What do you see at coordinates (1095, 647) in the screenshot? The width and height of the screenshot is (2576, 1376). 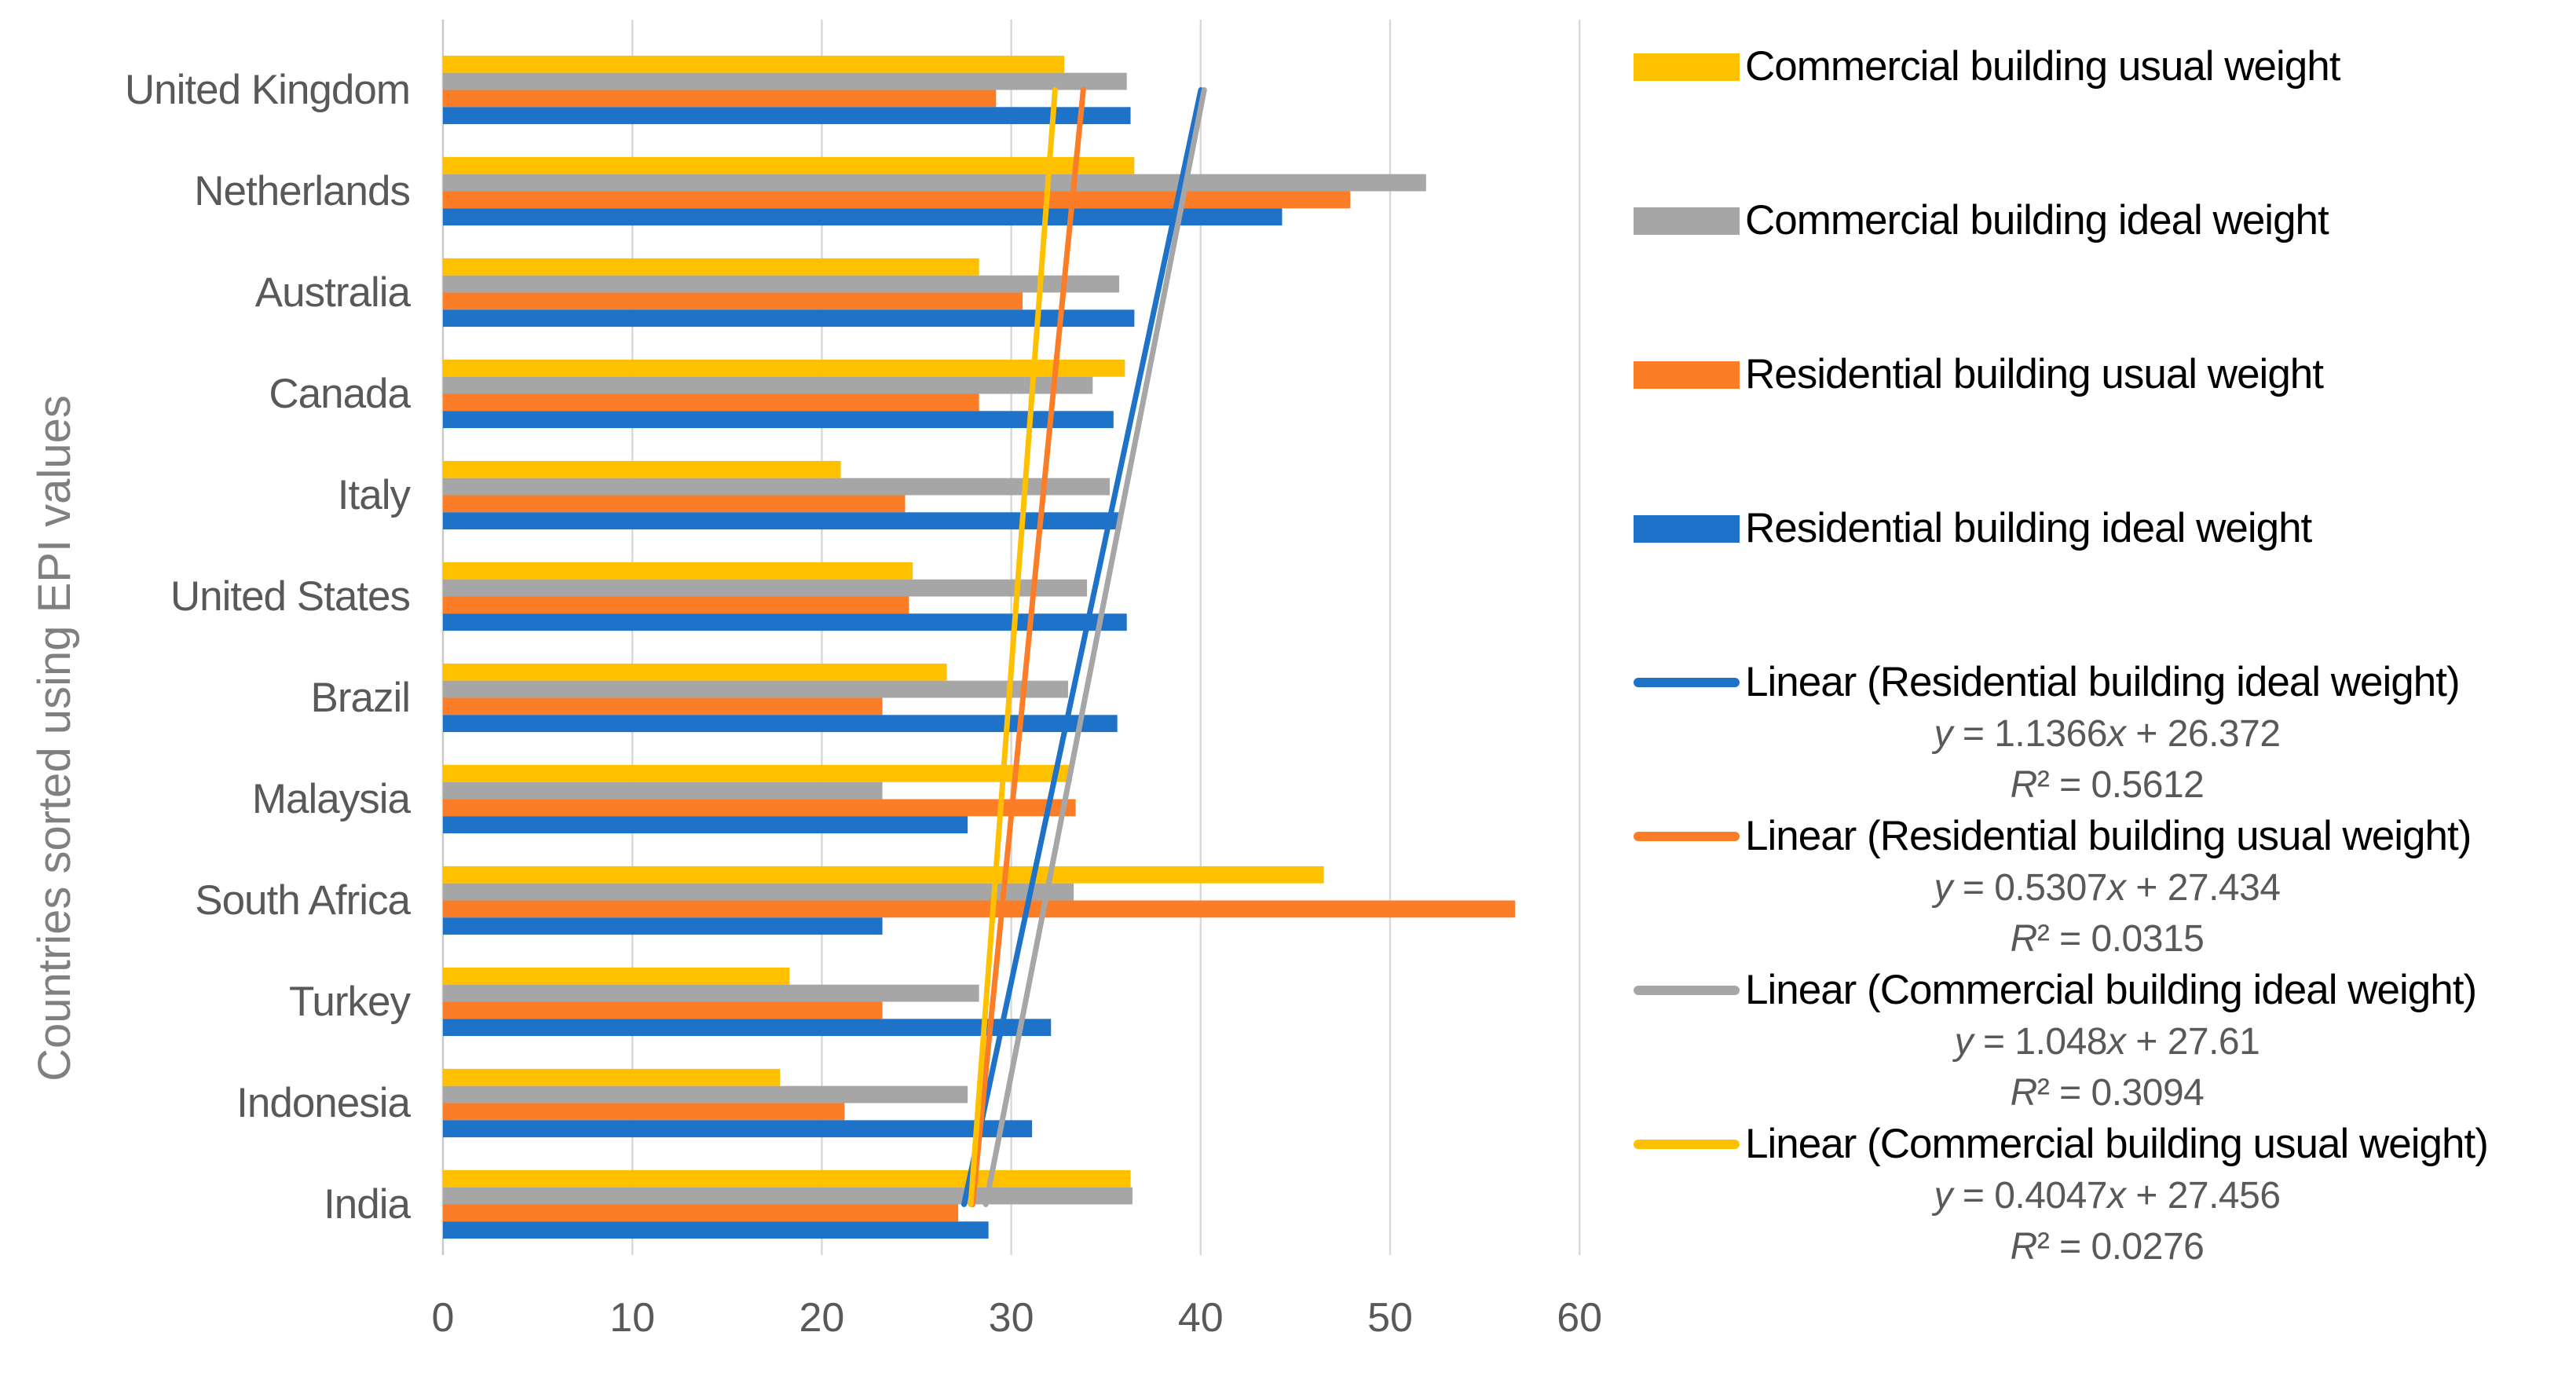 I see `trendline-linear-commercial-building-ideal-weight` at bounding box center [1095, 647].